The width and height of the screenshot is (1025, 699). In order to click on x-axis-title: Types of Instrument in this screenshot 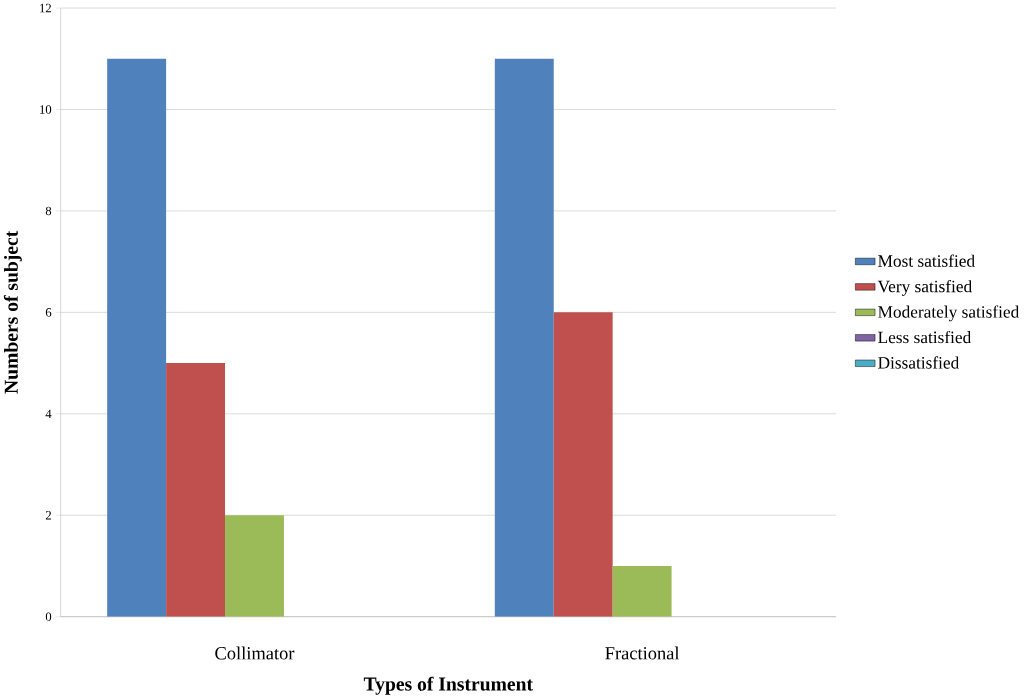, I will do `click(448, 685)`.